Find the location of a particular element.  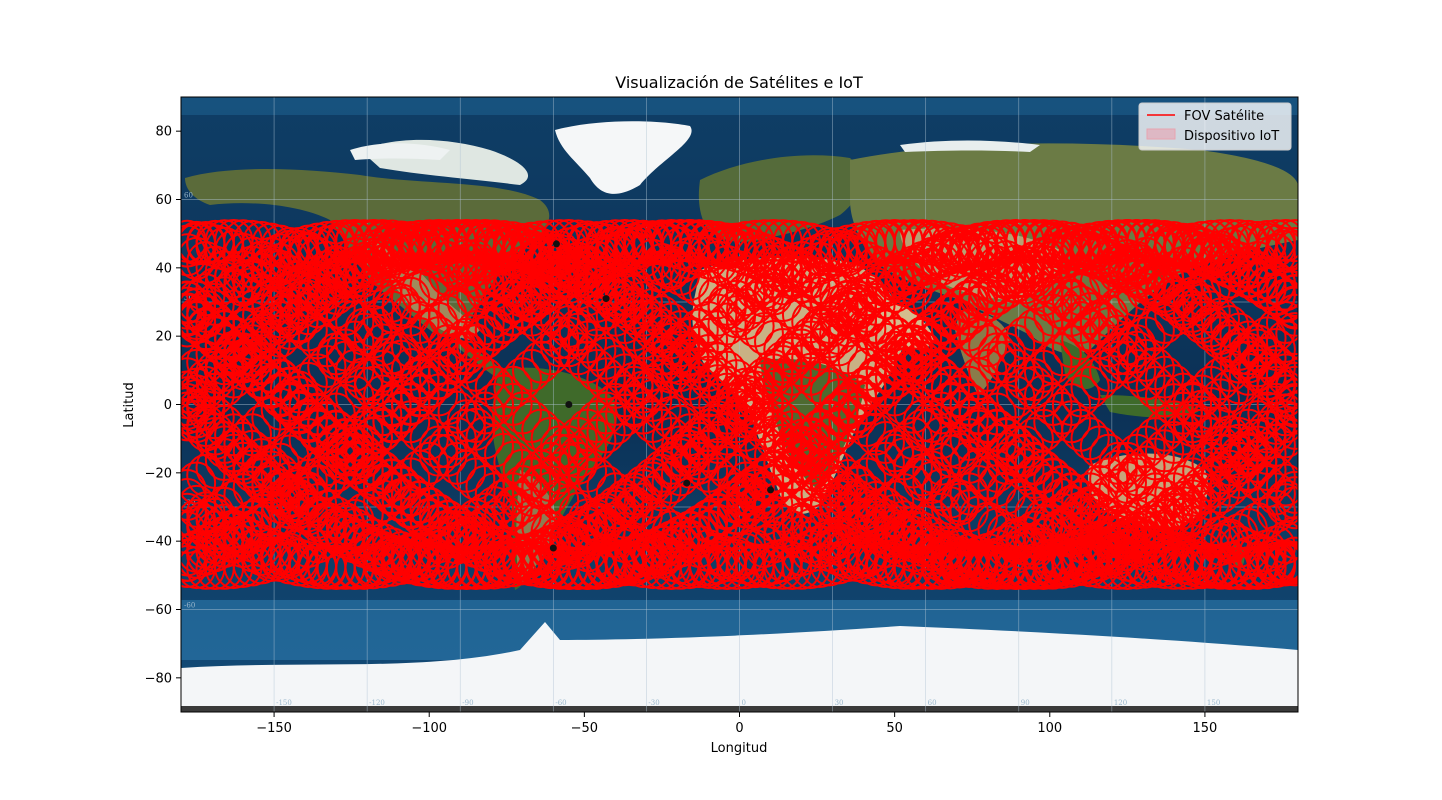

x-tick-label: −100 is located at coordinates (429, 728).